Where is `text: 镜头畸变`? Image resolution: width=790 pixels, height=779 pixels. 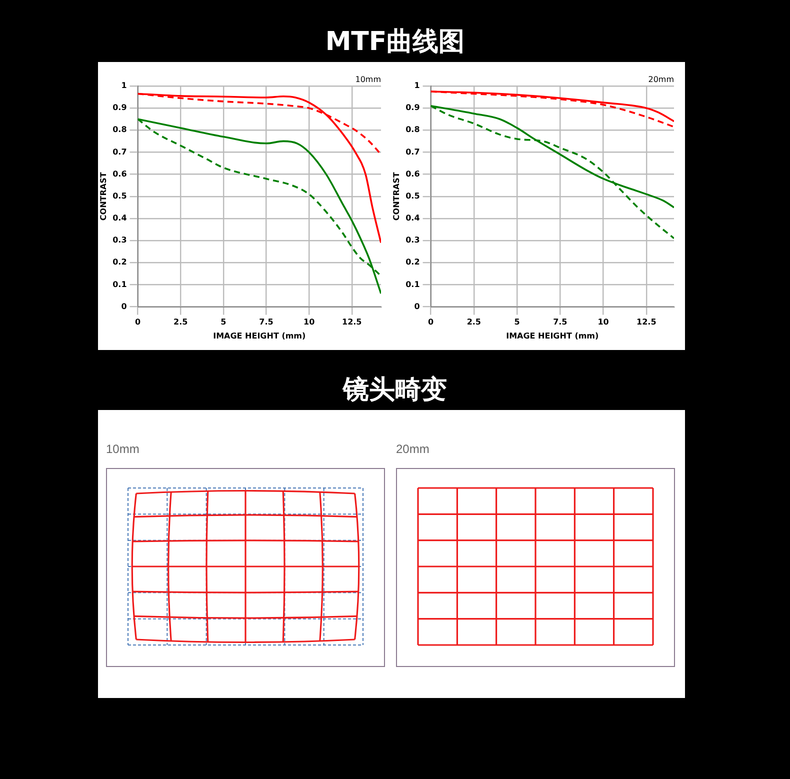 text: 镜头畸变 is located at coordinates (394, 390).